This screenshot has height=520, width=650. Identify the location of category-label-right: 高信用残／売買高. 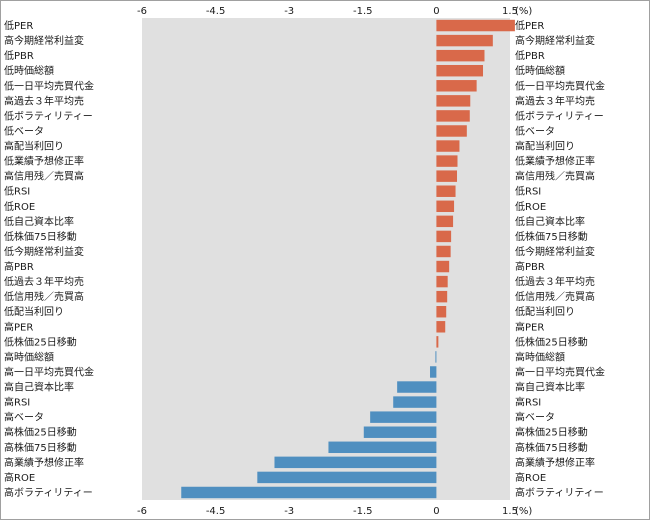
(555, 176).